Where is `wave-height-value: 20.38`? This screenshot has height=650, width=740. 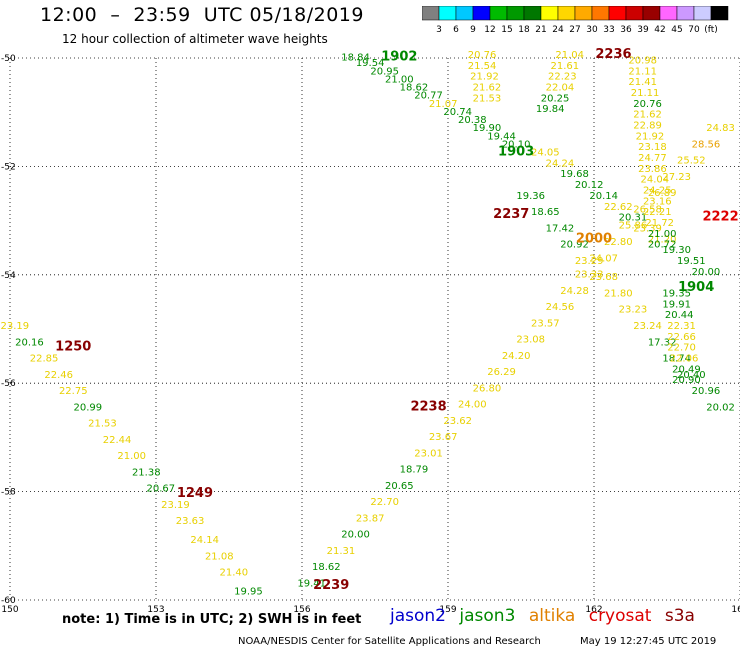
wave-height-value: 20.38 is located at coordinates (472, 120).